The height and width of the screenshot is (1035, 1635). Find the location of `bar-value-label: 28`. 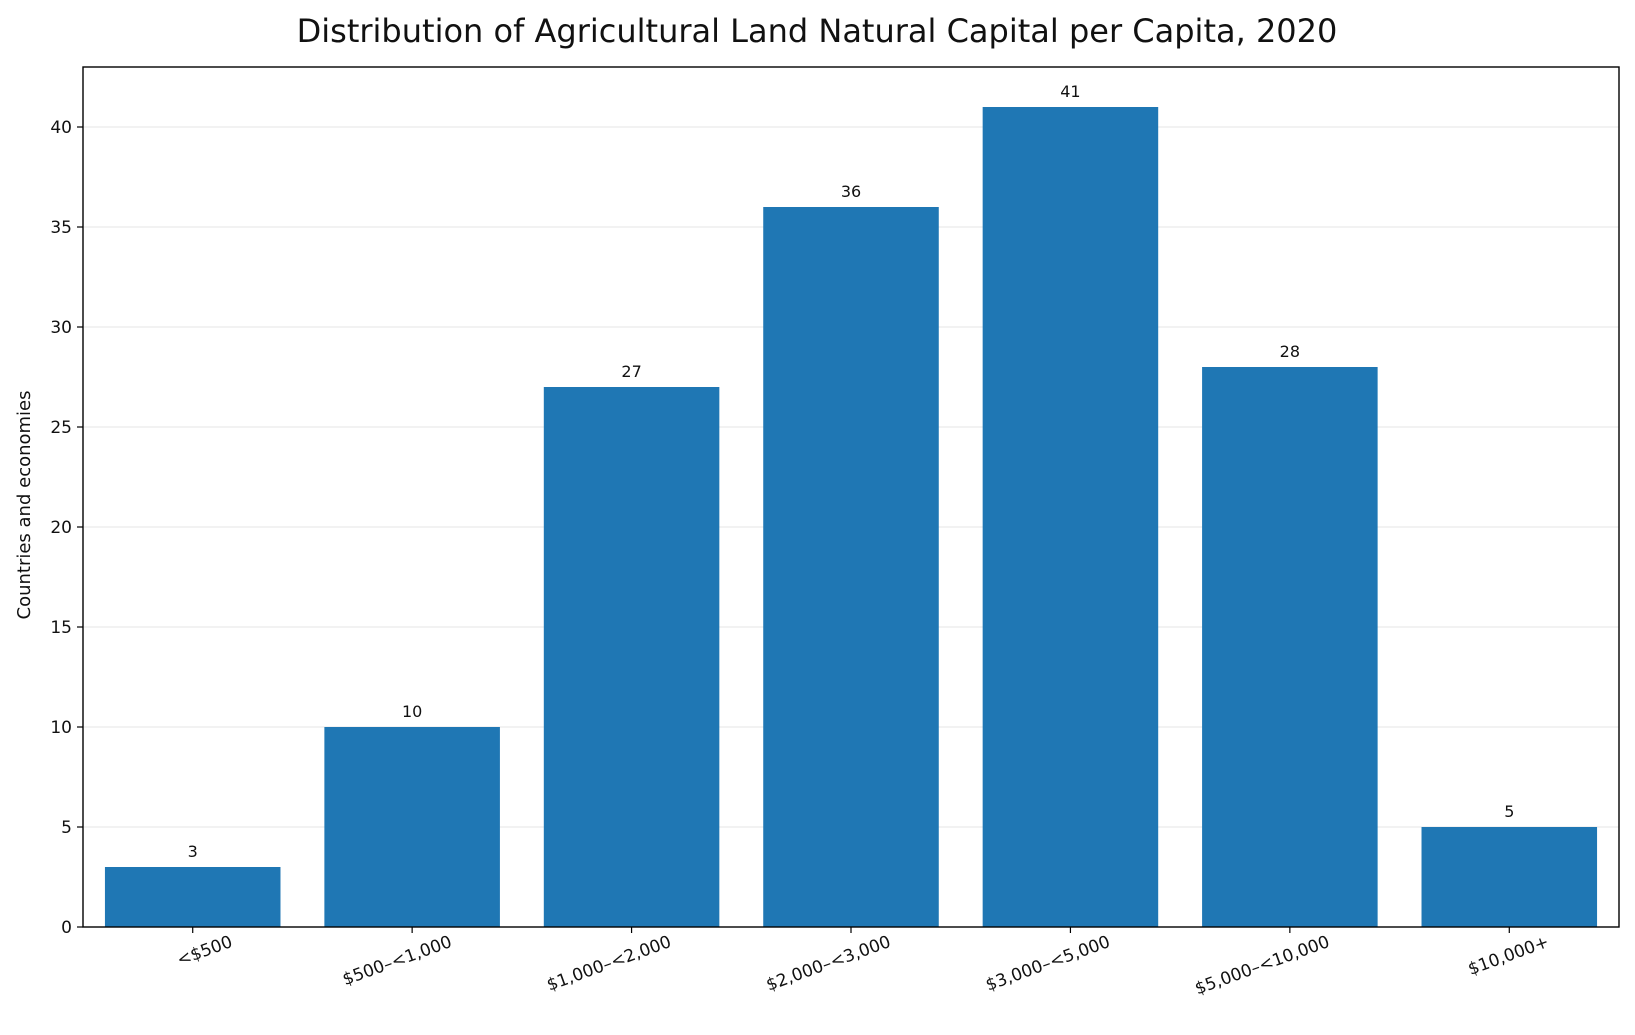

bar-value-label: 28 is located at coordinates (1290, 351).